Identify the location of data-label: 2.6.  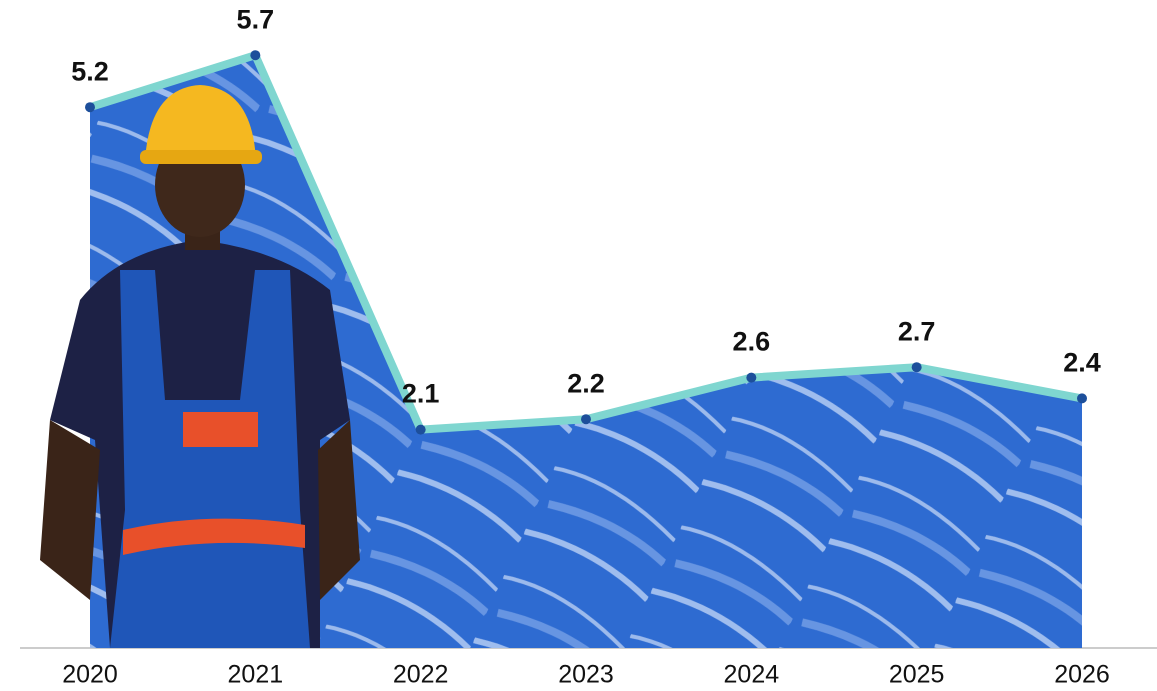
(752, 342).